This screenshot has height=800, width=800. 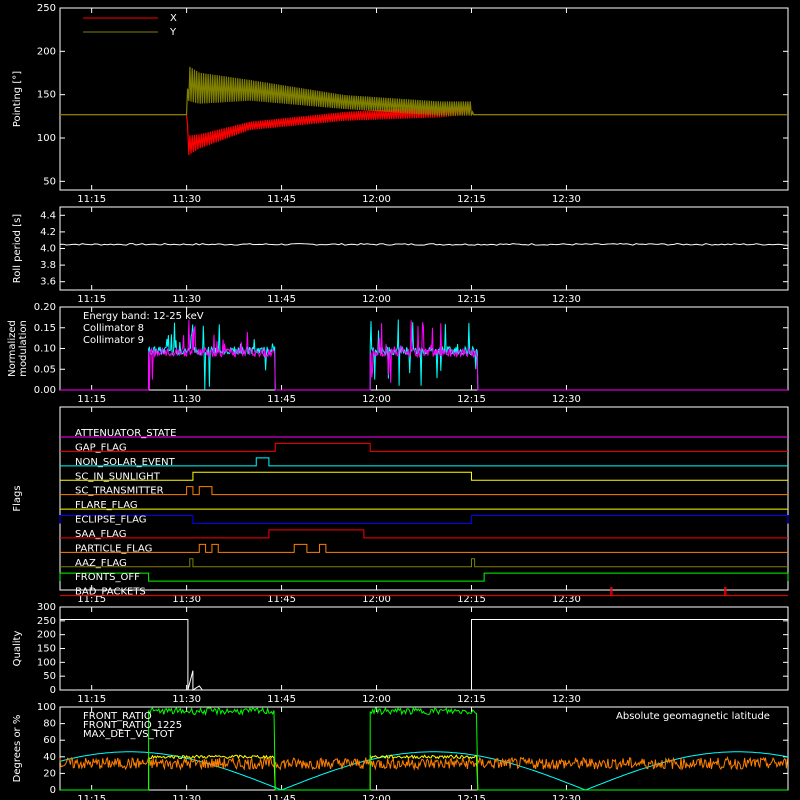 What do you see at coordinates (110, 592) in the screenshot?
I see `flag-label-bad-packets: BAD_PACKETS` at bounding box center [110, 592].